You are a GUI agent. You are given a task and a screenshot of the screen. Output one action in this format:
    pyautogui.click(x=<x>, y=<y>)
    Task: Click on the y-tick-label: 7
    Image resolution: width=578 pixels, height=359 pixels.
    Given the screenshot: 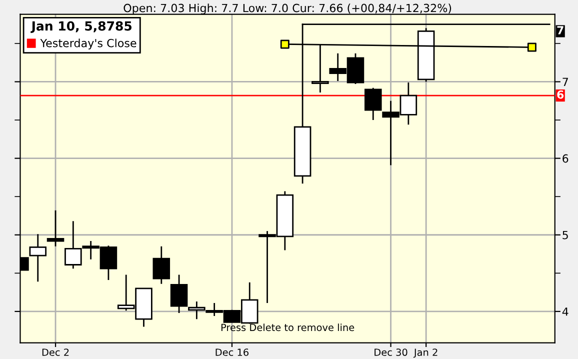 What is the action you would take?
    pyautogui.click(x=565, y=82)
    